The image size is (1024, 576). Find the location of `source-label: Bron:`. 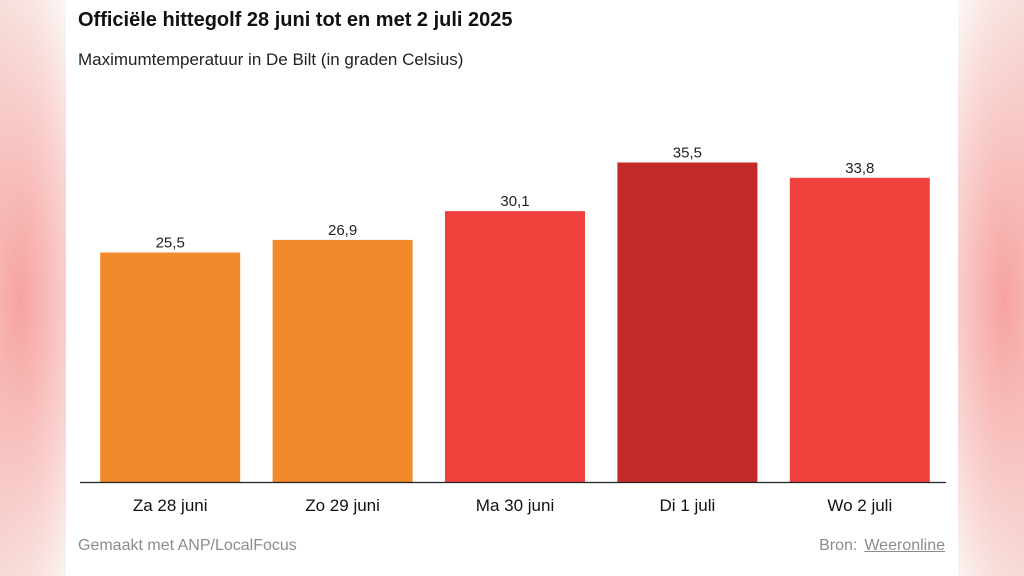

source-label: Bron: is located at coordinates (838, 545).